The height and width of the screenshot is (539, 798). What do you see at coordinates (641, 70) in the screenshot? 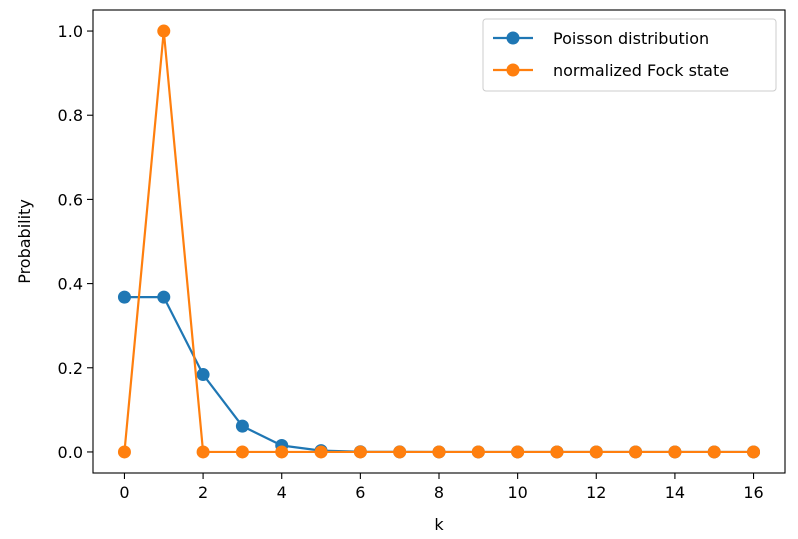
I see `legend-label-1: normalized Fock state` at bounding box center [641, 70].